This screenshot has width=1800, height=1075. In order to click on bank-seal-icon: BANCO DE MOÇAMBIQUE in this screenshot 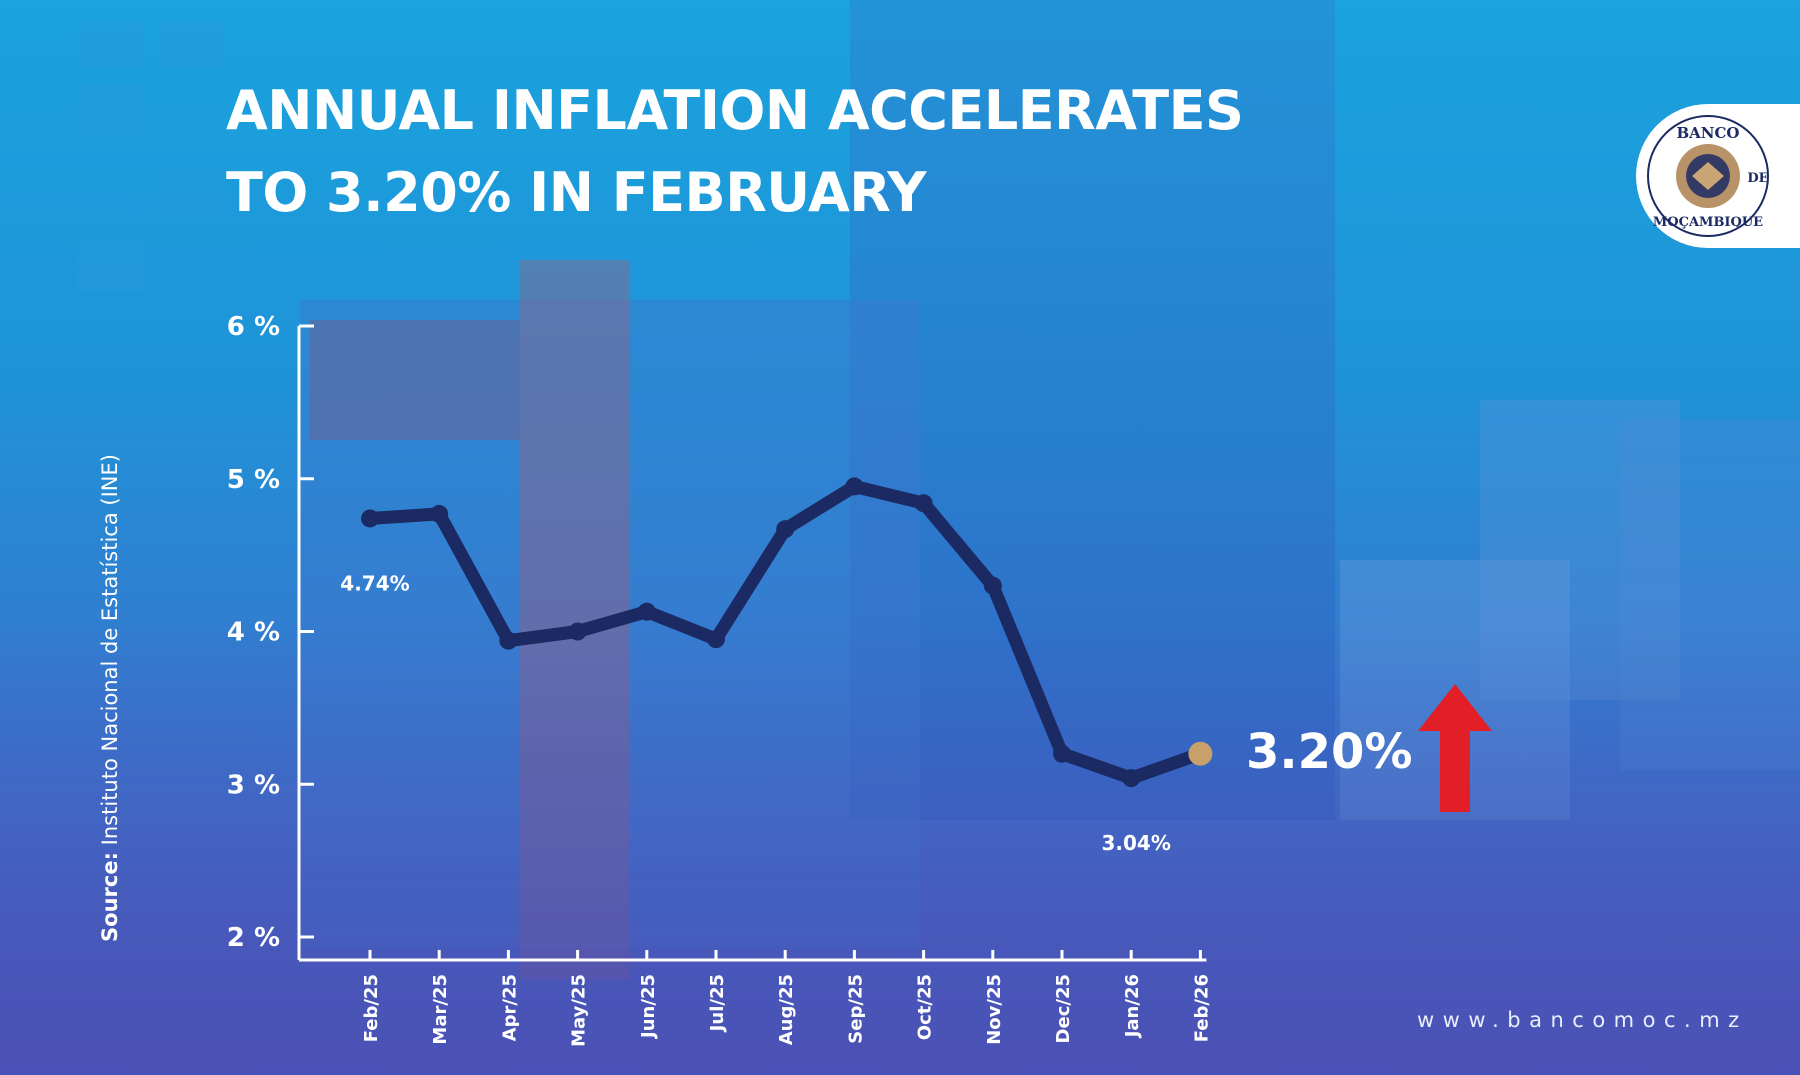, I will do `click(1708, 176)`.